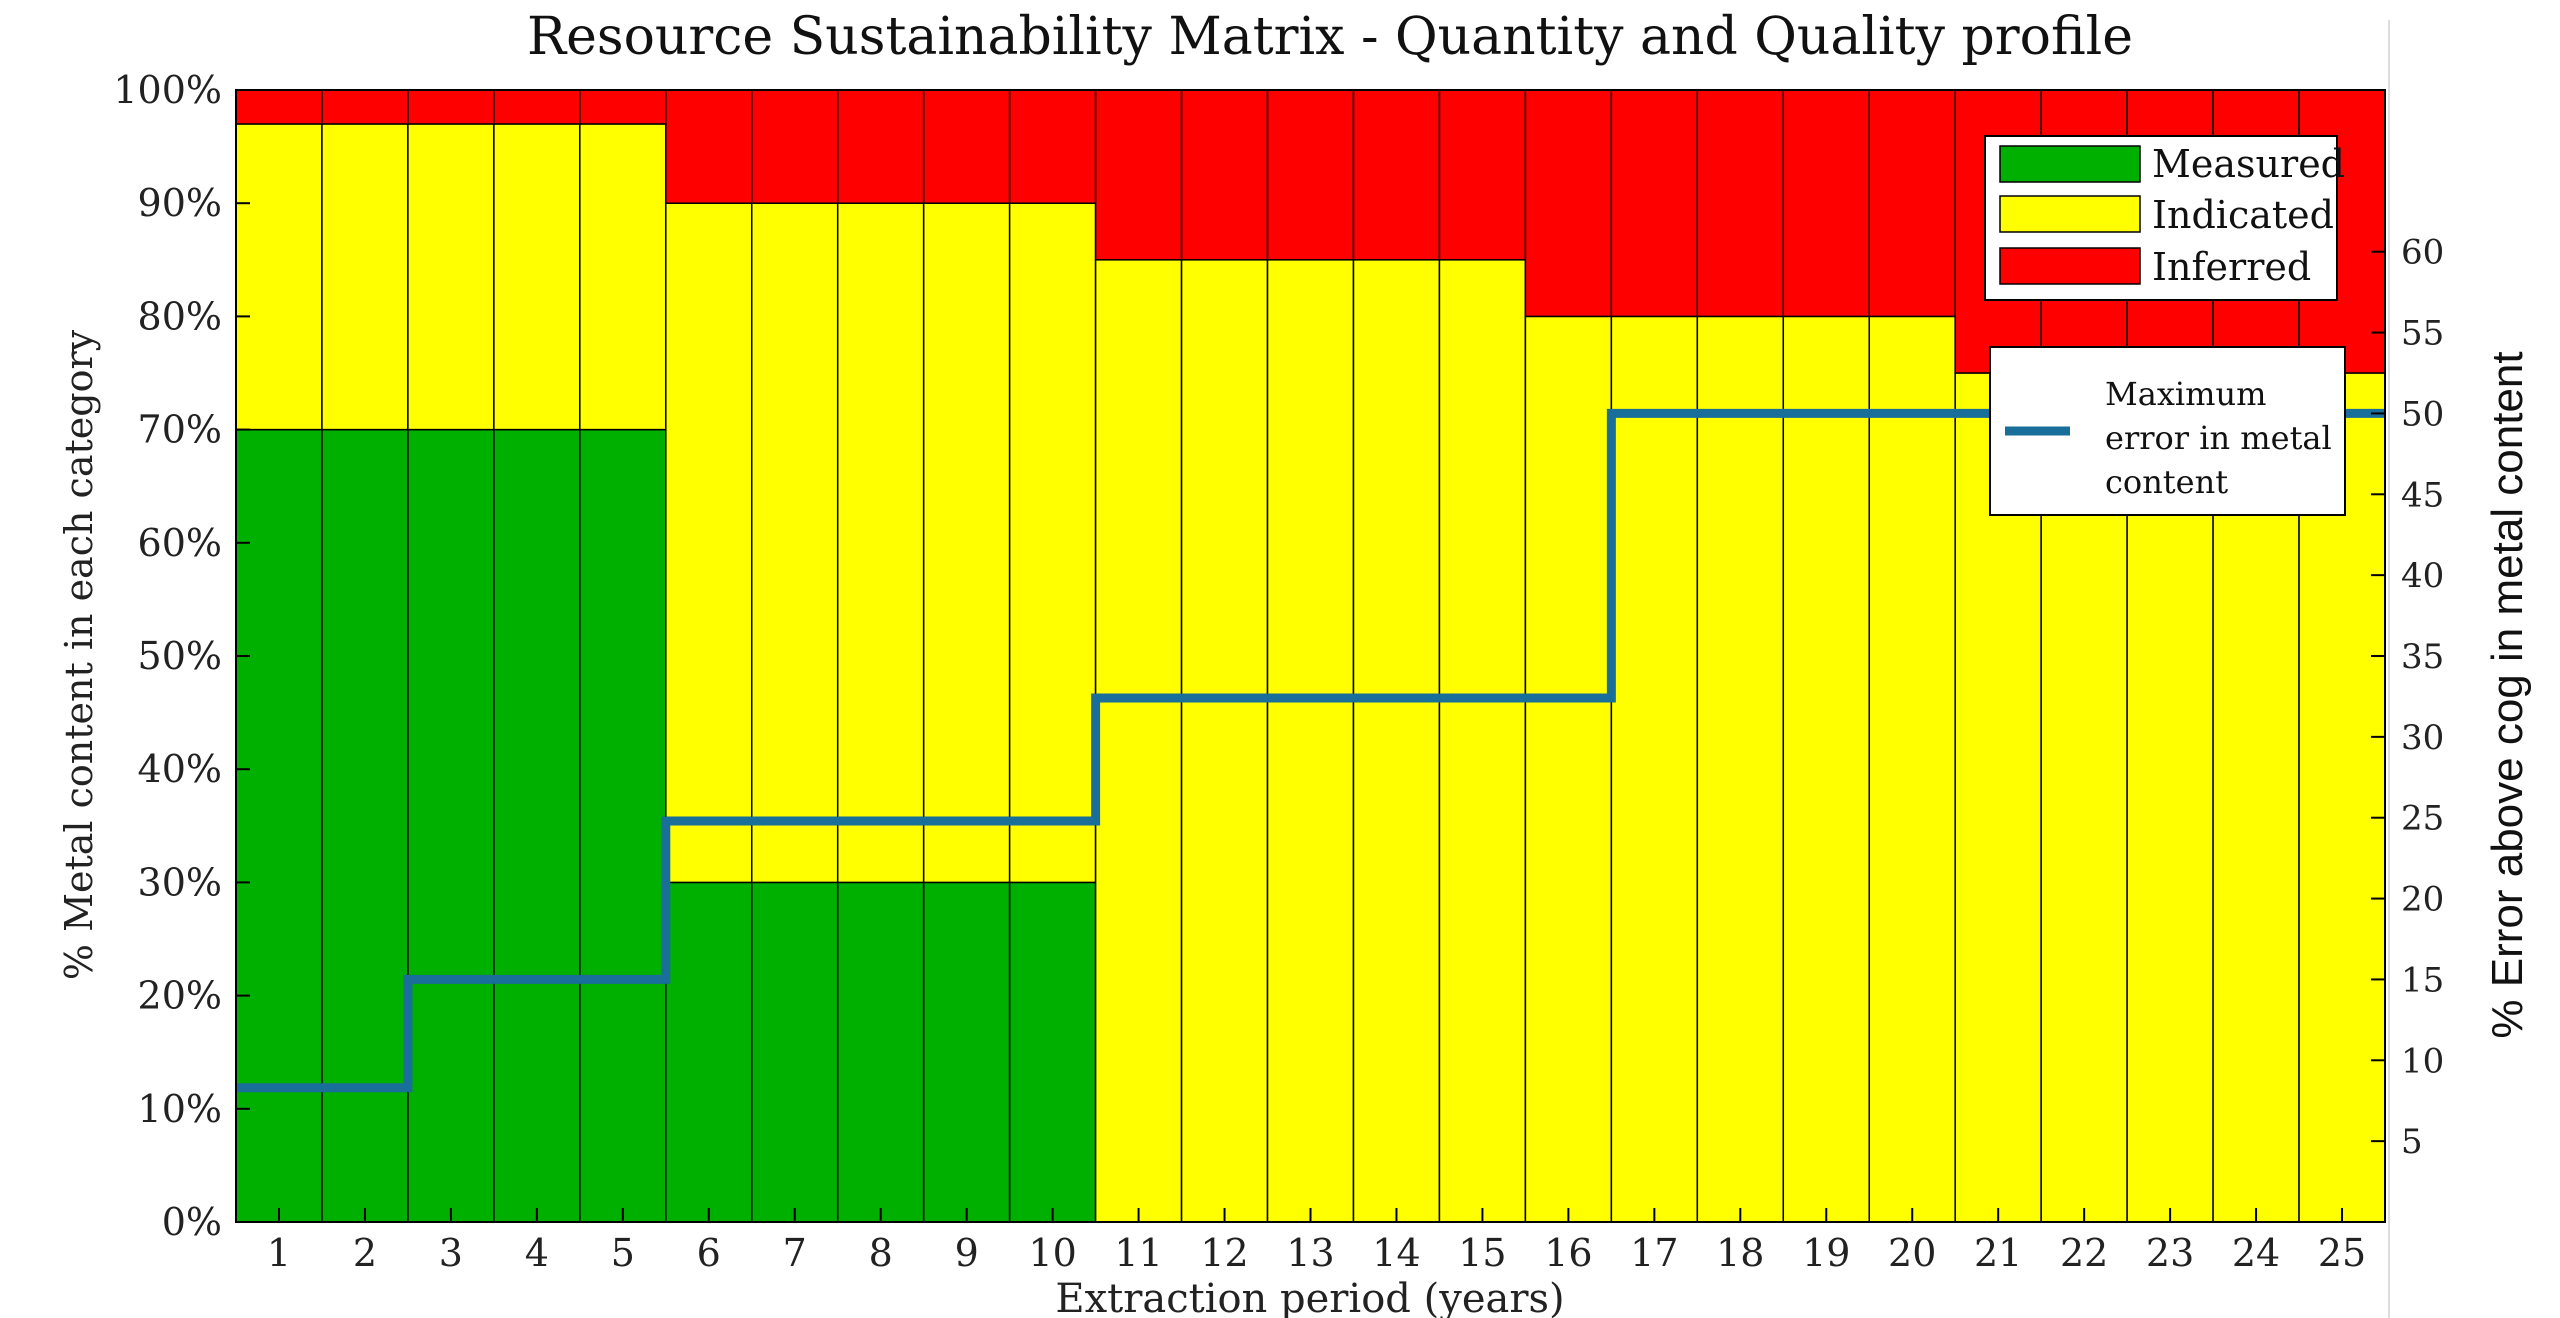 Image resolution: width=2560 pixels, height=1318 pixels. Describe the element at coordinates (1998, 1253) in the screenshot. I see `x-tick-label: 21` at that location.